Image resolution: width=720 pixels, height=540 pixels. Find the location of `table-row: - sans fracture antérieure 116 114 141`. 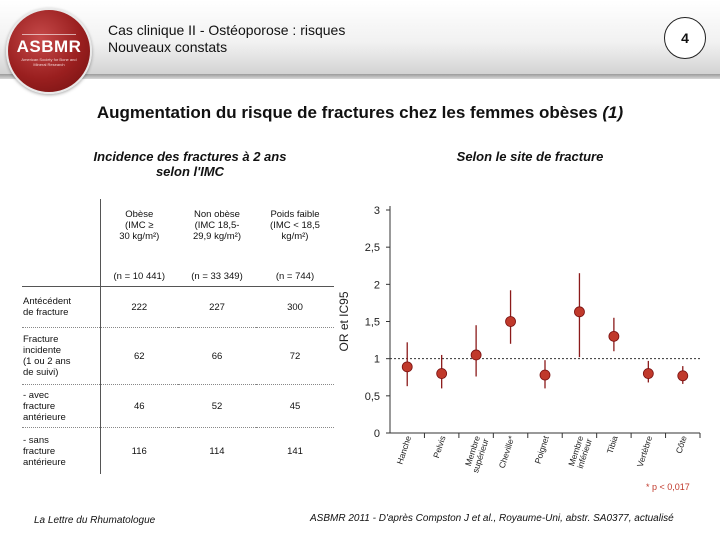

table-row: - sans fracture antérieure 116 114 141 is located at coordinates (178, 450).